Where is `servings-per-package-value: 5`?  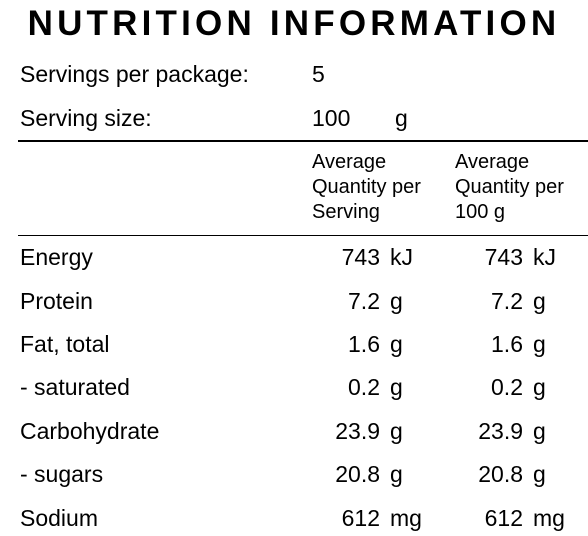
servings-per-package-value: 5 is located at coordinates (318, 74).